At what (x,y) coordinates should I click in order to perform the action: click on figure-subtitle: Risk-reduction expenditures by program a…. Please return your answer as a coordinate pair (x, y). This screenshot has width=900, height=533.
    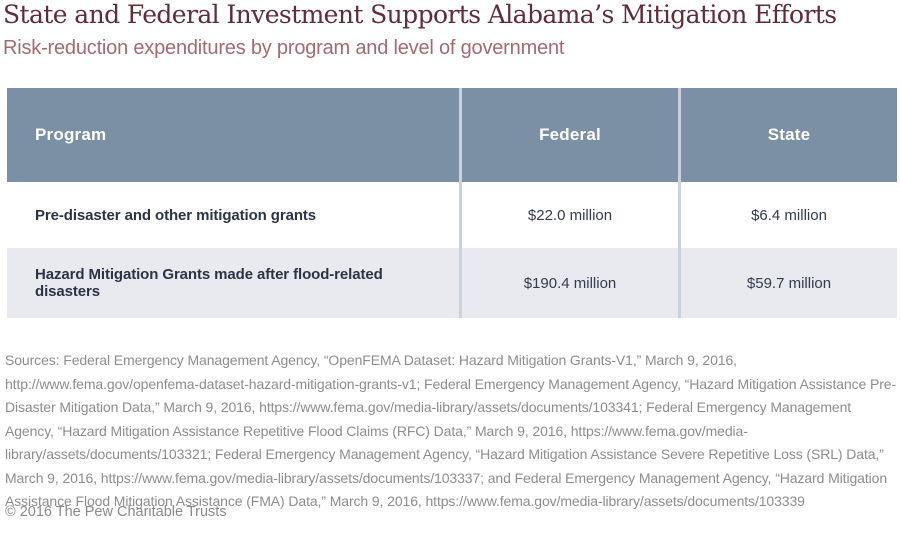
    Looking at the image, I should click on (284, 48).